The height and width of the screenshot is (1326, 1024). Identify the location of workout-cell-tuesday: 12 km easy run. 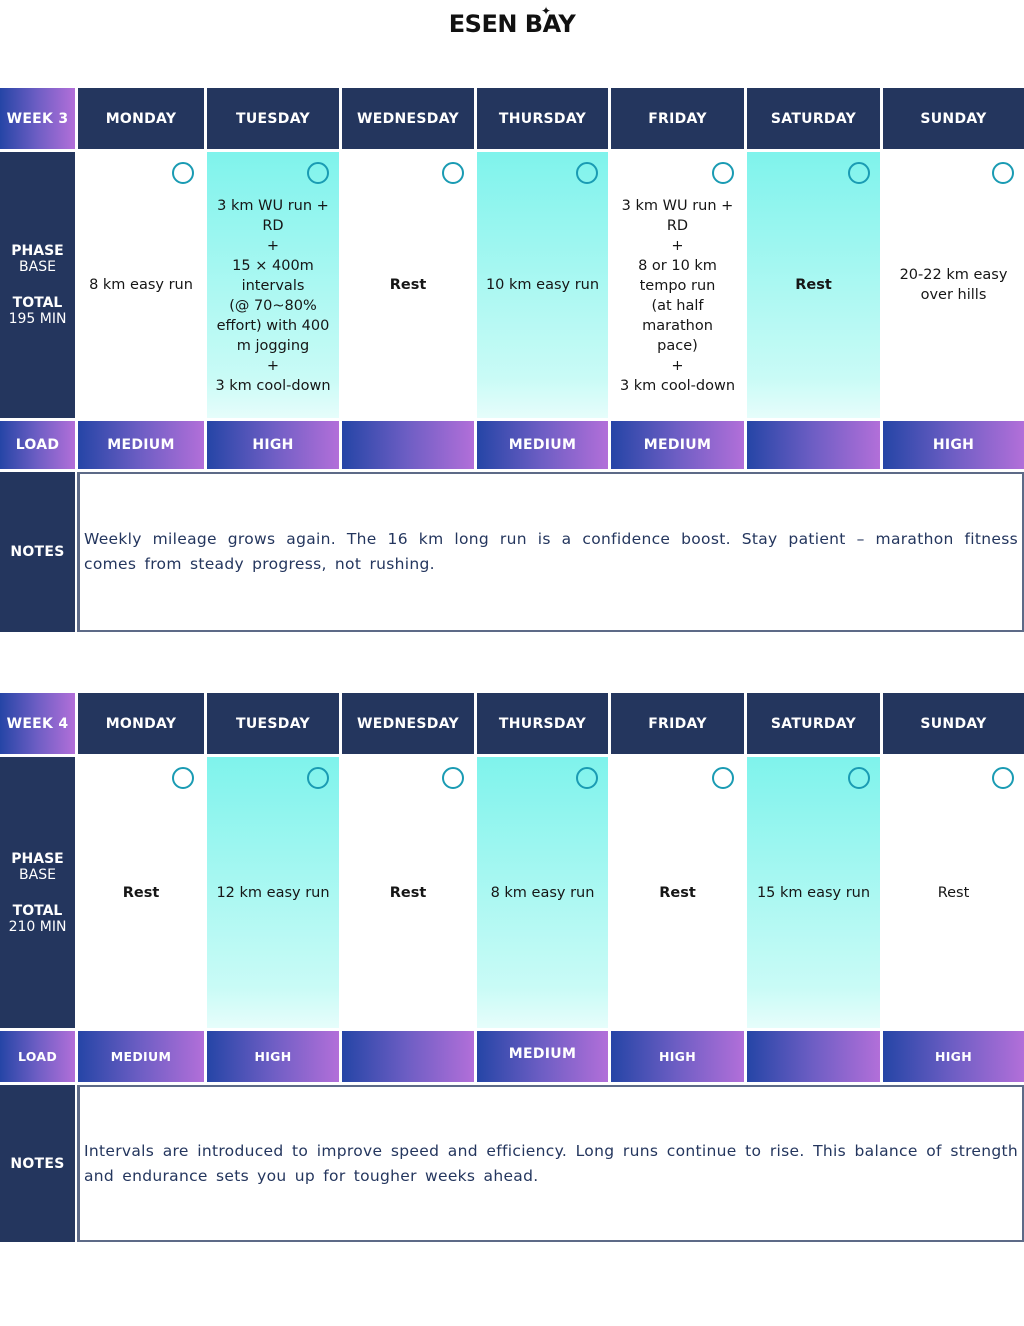
(273, 892).